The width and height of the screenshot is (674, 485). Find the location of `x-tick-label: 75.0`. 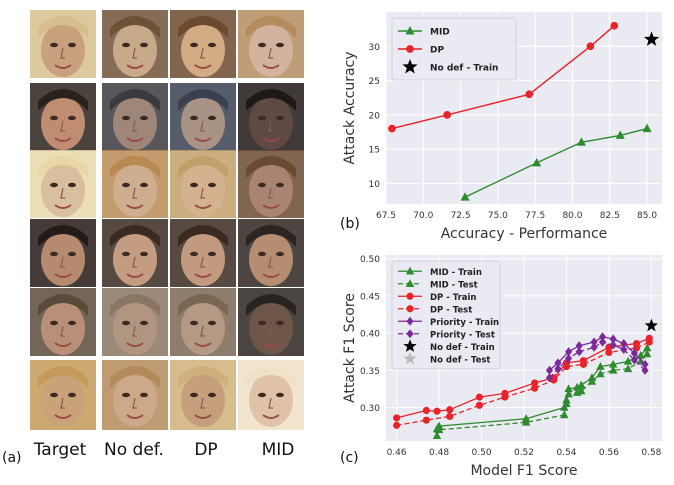

x-tick-label: 75.0 is located at coordinates (498, 216).